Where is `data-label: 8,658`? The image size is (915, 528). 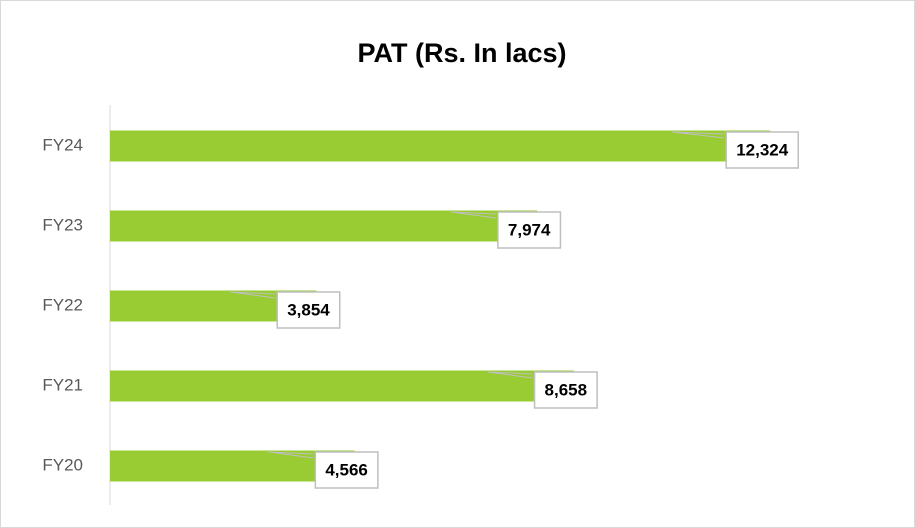
data-label: 8,658 is located at coordinates (566, 389).